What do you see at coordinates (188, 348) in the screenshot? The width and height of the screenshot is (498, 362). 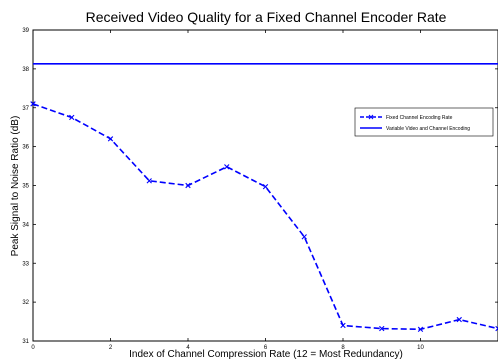 I see `x-tick-label: 4` at bounding box center [188, 348].